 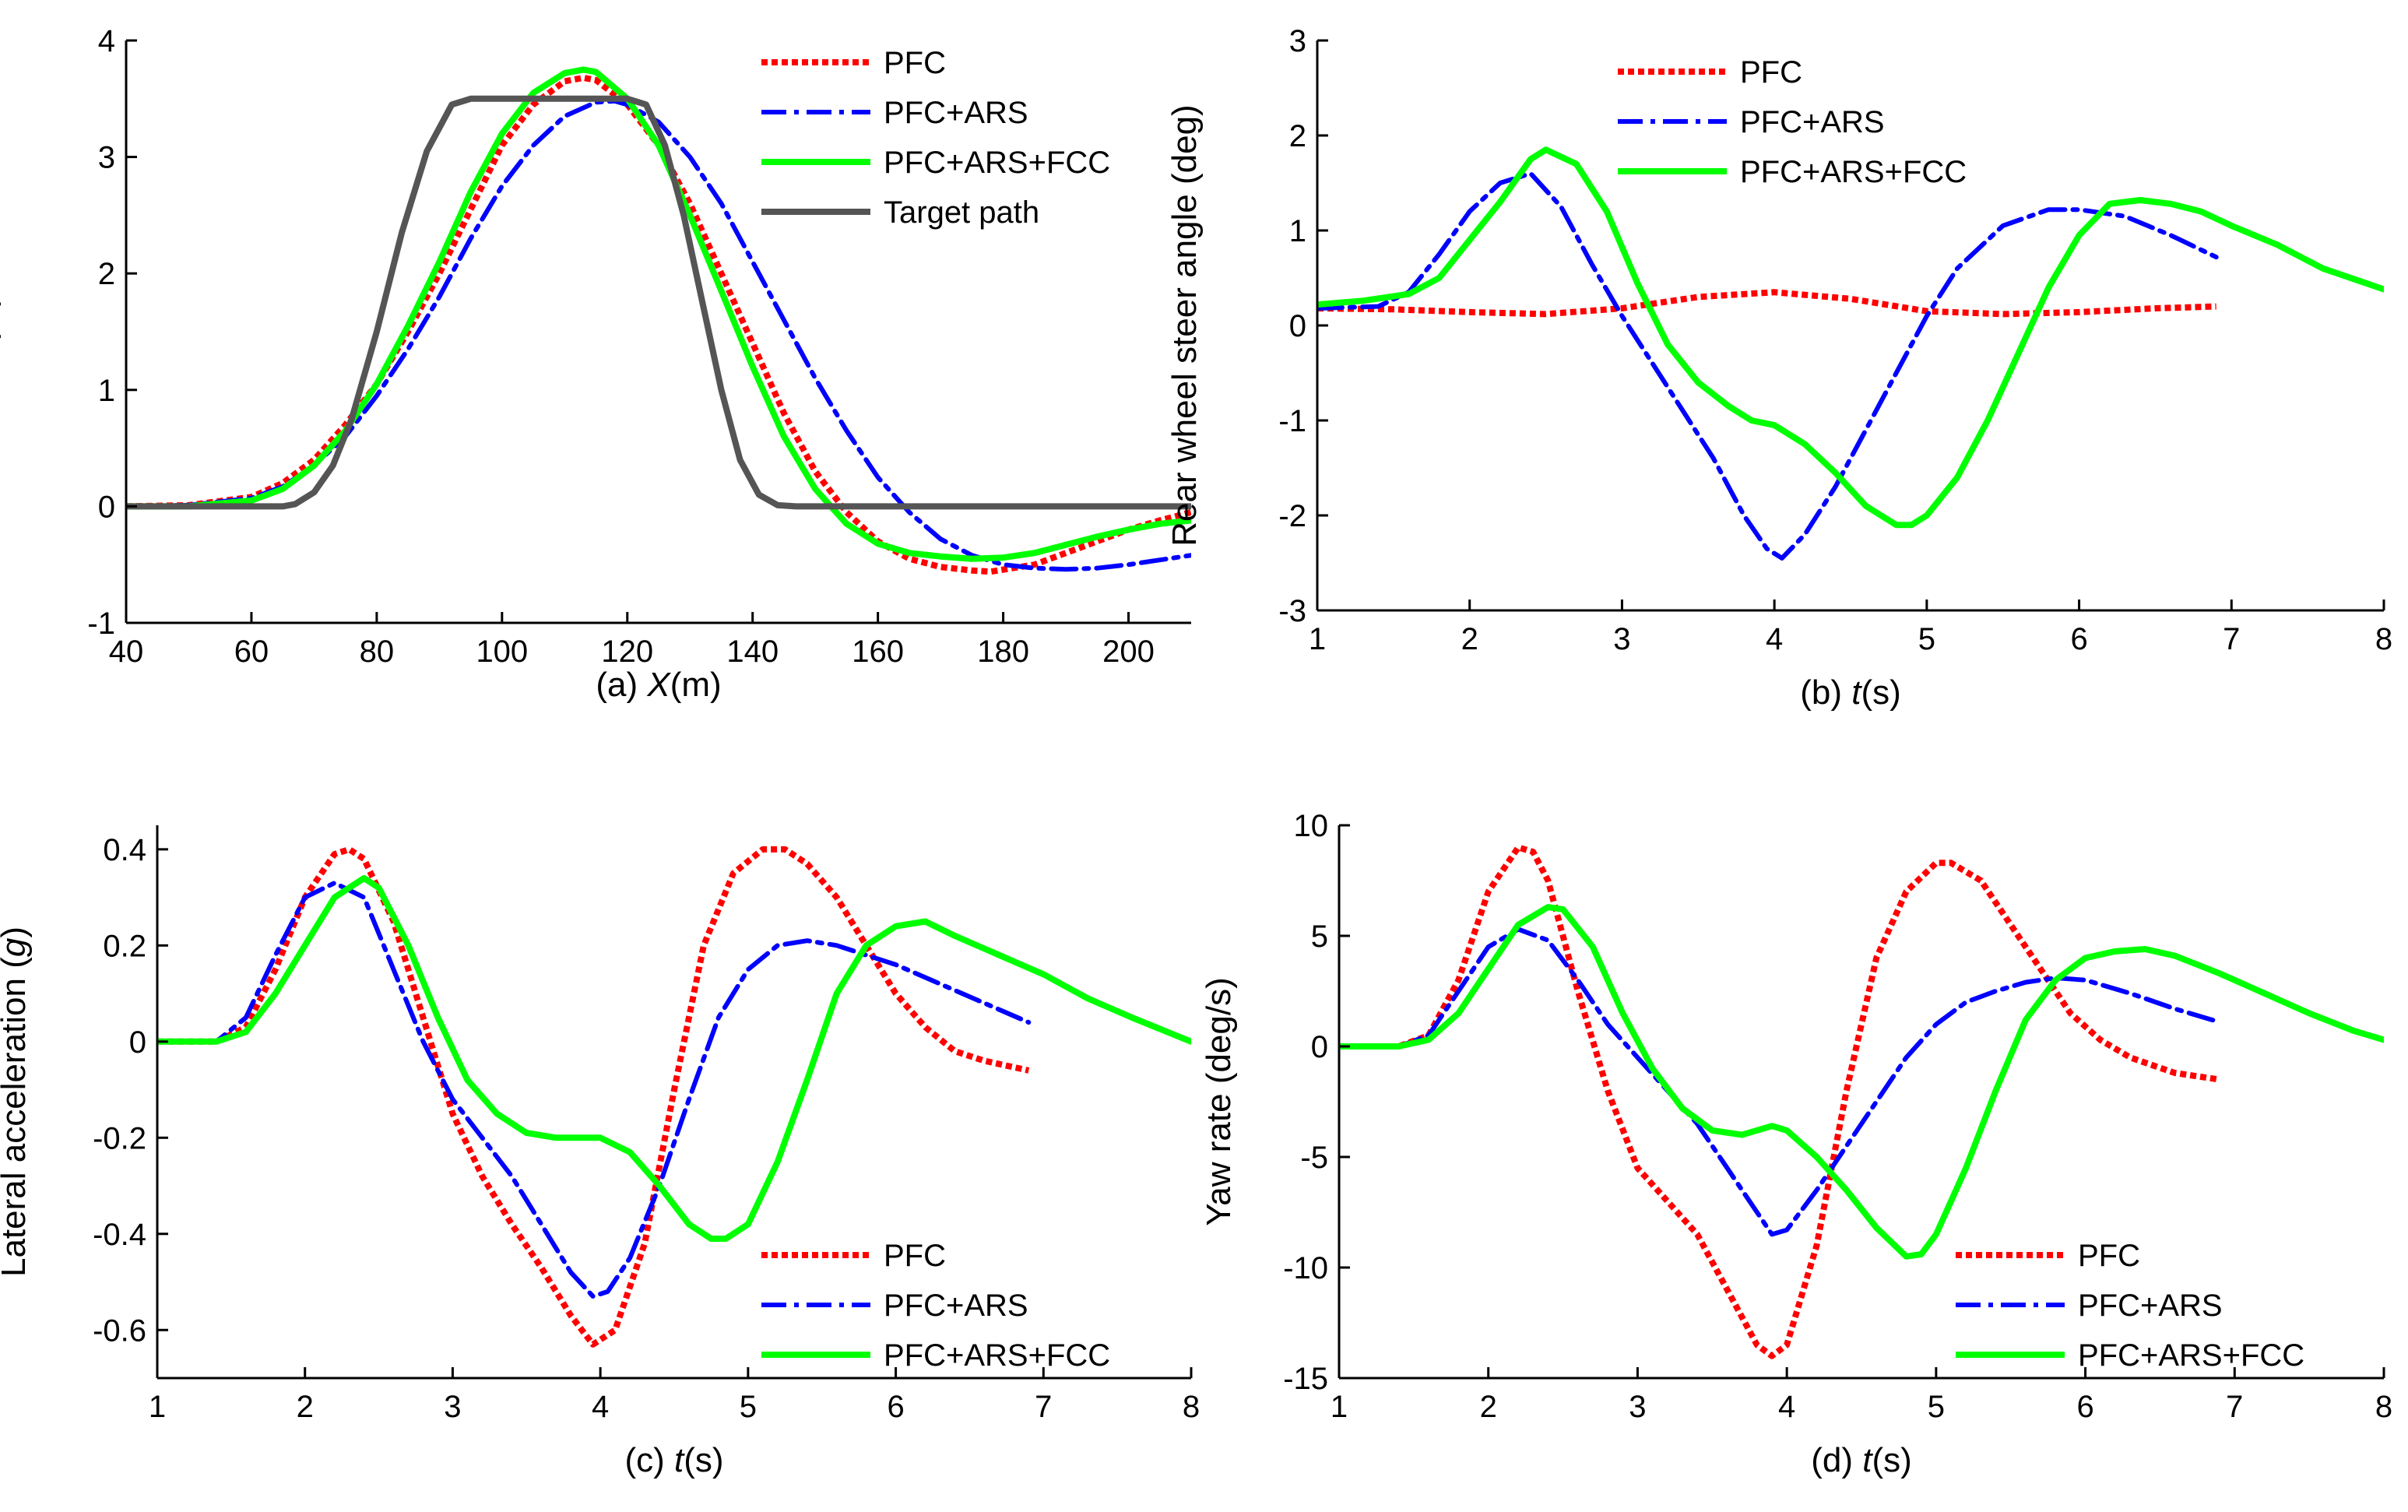 What do you see at coordinates (1292, 611) in the screenshot?
I see `y-tick-label: -3` at bounding box center [1292, 611].